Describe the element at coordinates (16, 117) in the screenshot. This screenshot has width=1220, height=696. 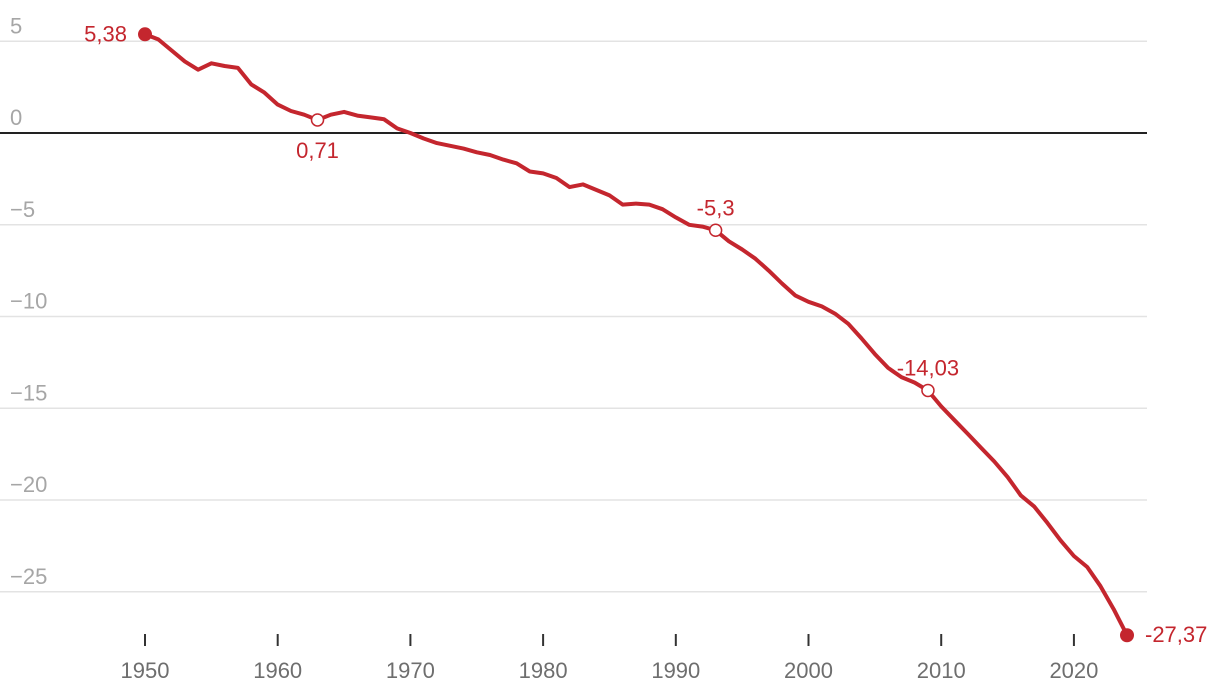
I see `y-tick-label: 0` at that location.